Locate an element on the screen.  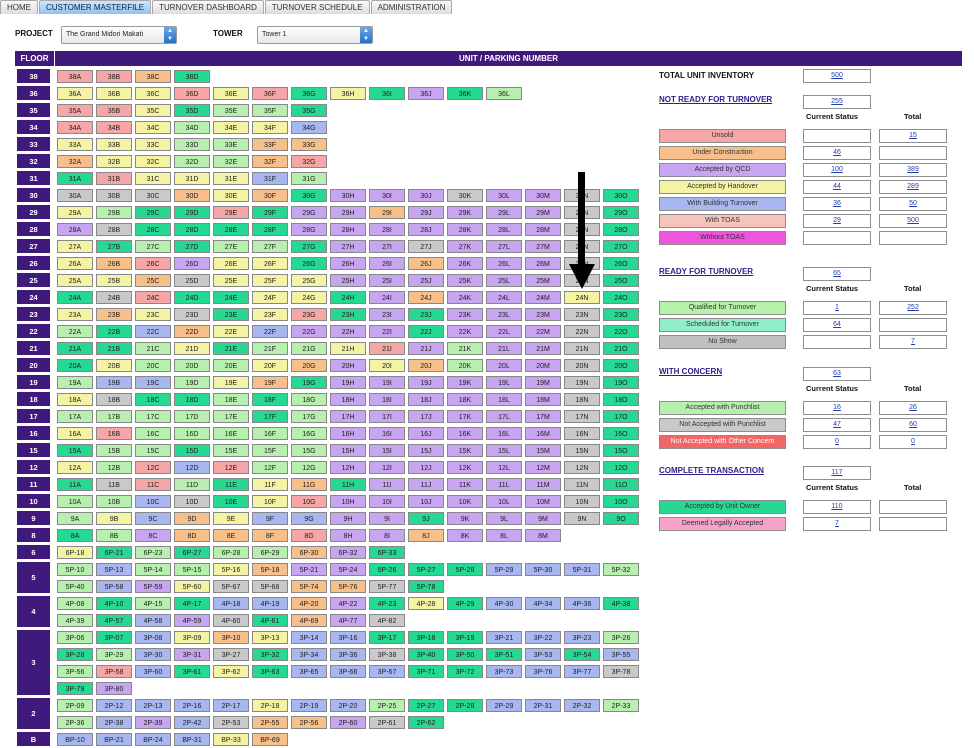
unit-cell: 29G is located at coordinates (309, 212).